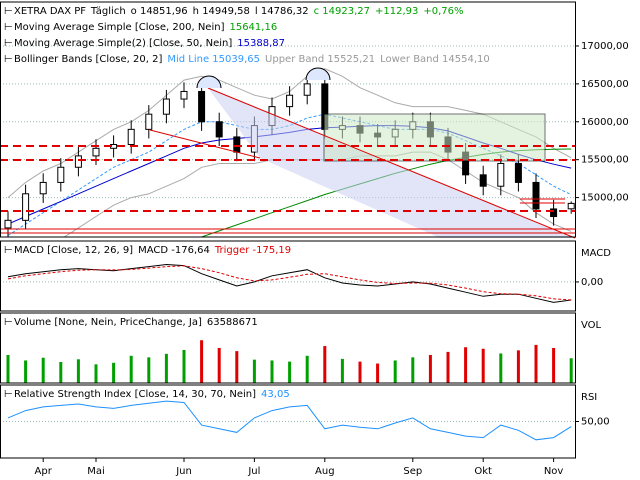 This screenshot has width=640, height=480. What do you see at coordinates (183, 471) in the screenshot?
I see `x-tick-label: Jun` at bounding box center [183, 471].